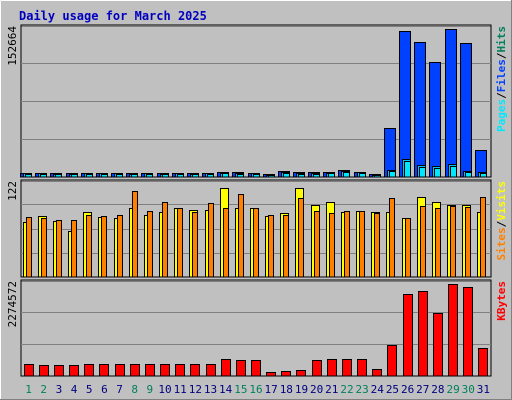 The image size is (512, 400). I want to click on y-max-label: 152664, so click(12, 46).